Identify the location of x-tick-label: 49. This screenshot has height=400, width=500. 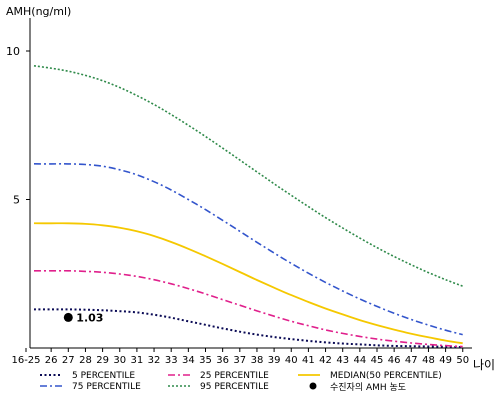
(445, 360).